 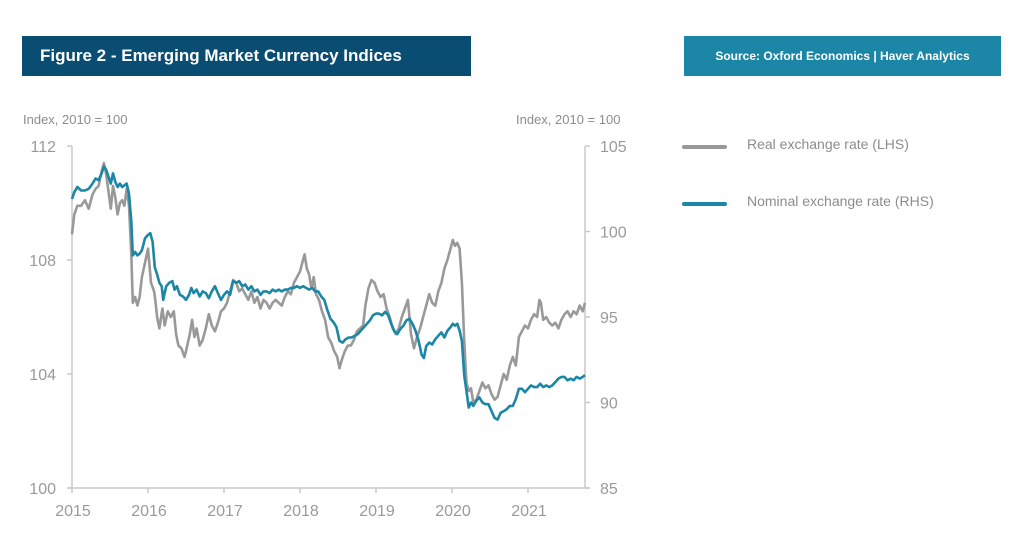 What do you see at coordinates (225, 511) in the screenshot?
I see `x-tick-label: 2017` at bounding box center [225, 511].